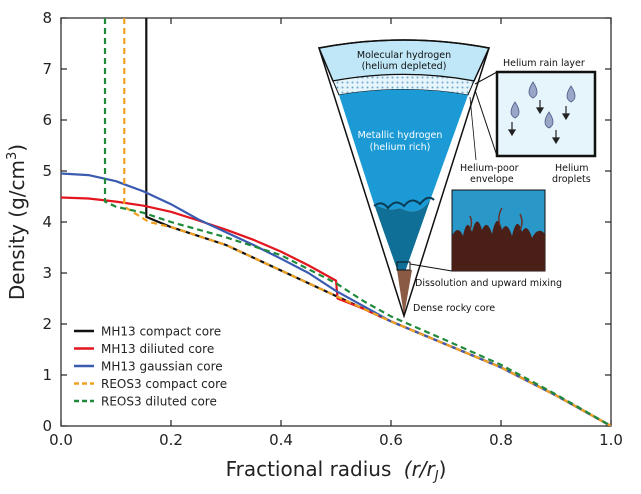 This screenshot has height=494, width=641. What do you see at coordinates (162, 367) in the screenshot?
I see `legend-label: MH13 gaussian core` at bounding box center [162, 367].